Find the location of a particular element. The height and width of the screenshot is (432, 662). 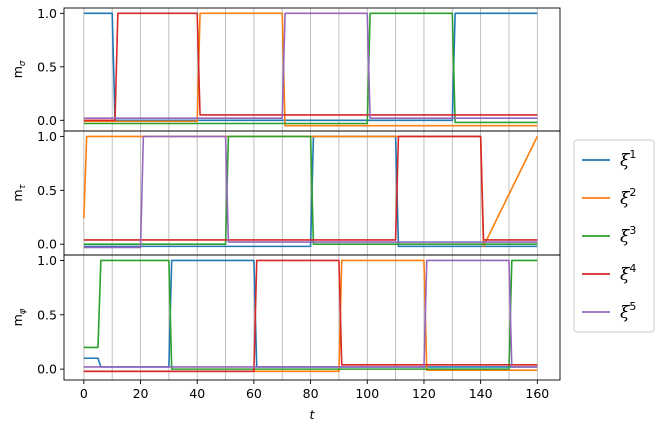

legend-label: ξ1 is located at coordinates (628, 159).